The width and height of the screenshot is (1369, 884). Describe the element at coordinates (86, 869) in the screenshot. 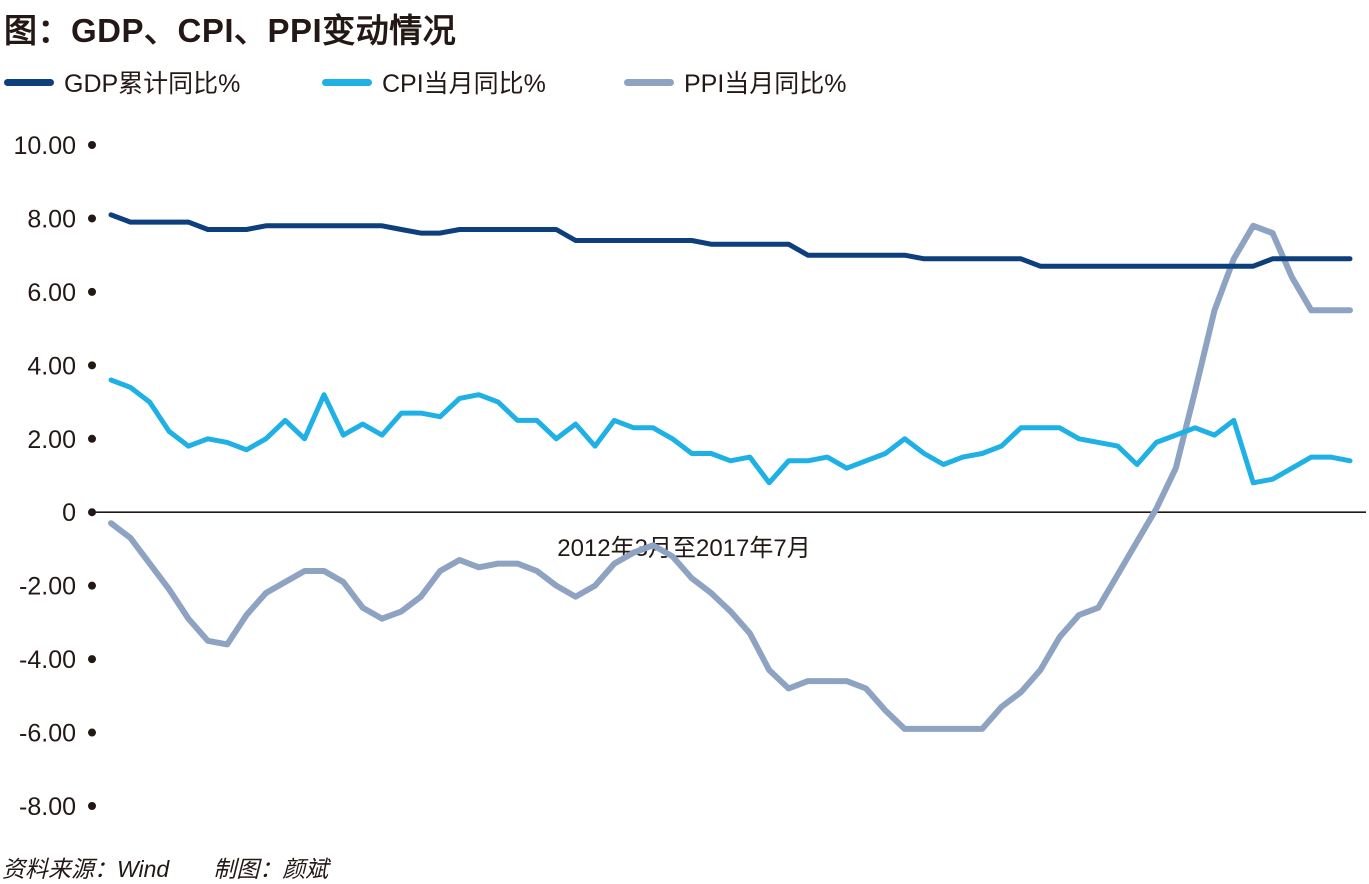

I see `source-note: 资料来源：Wind` at that location.